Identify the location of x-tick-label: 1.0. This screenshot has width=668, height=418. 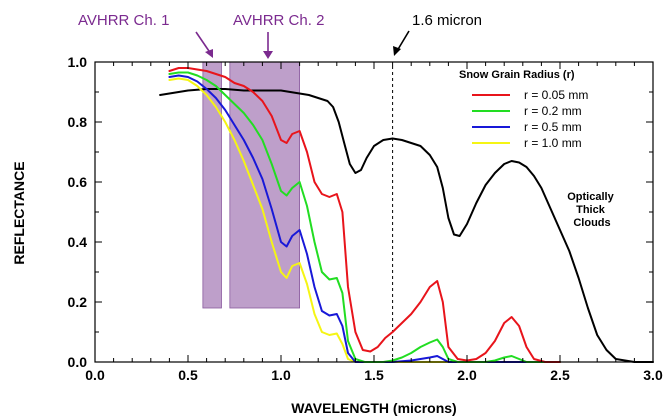
(281, 375).